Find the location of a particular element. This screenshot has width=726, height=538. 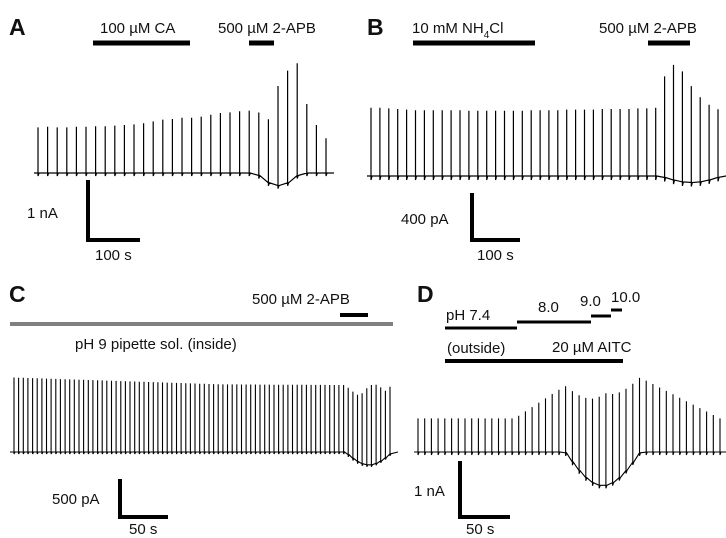

panel-c-pipette-label: pH 9 pipette sol. (inside) is located at coordinates (156, 344).